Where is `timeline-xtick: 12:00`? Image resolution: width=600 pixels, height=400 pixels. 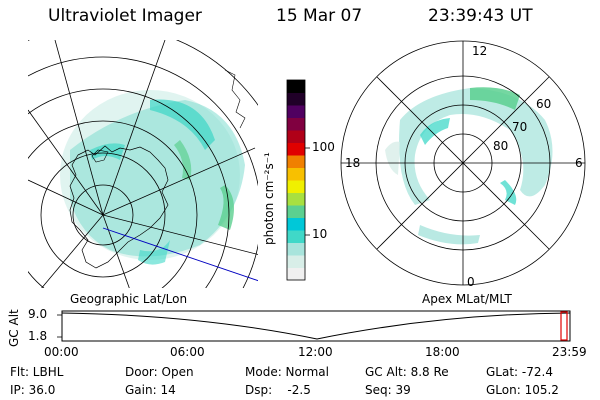 timeline-xtick: 12:00 is located at coordinates (315, 352).